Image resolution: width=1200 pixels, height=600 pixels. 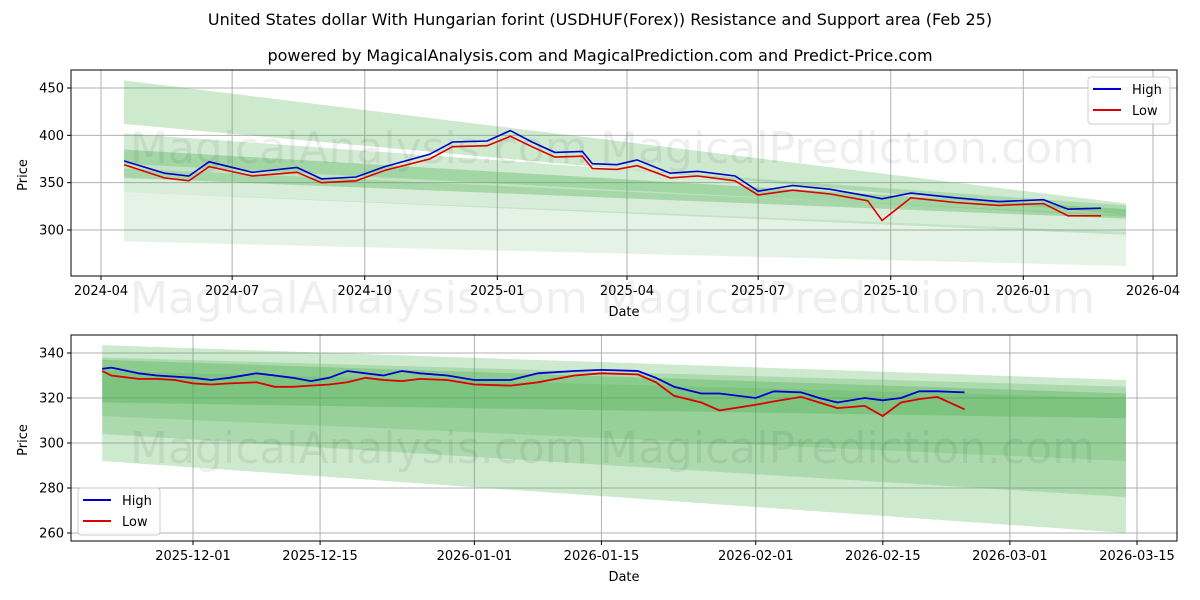 I want to click on x-tick-label: 2026-03-01, so click(x=1010, y=556).